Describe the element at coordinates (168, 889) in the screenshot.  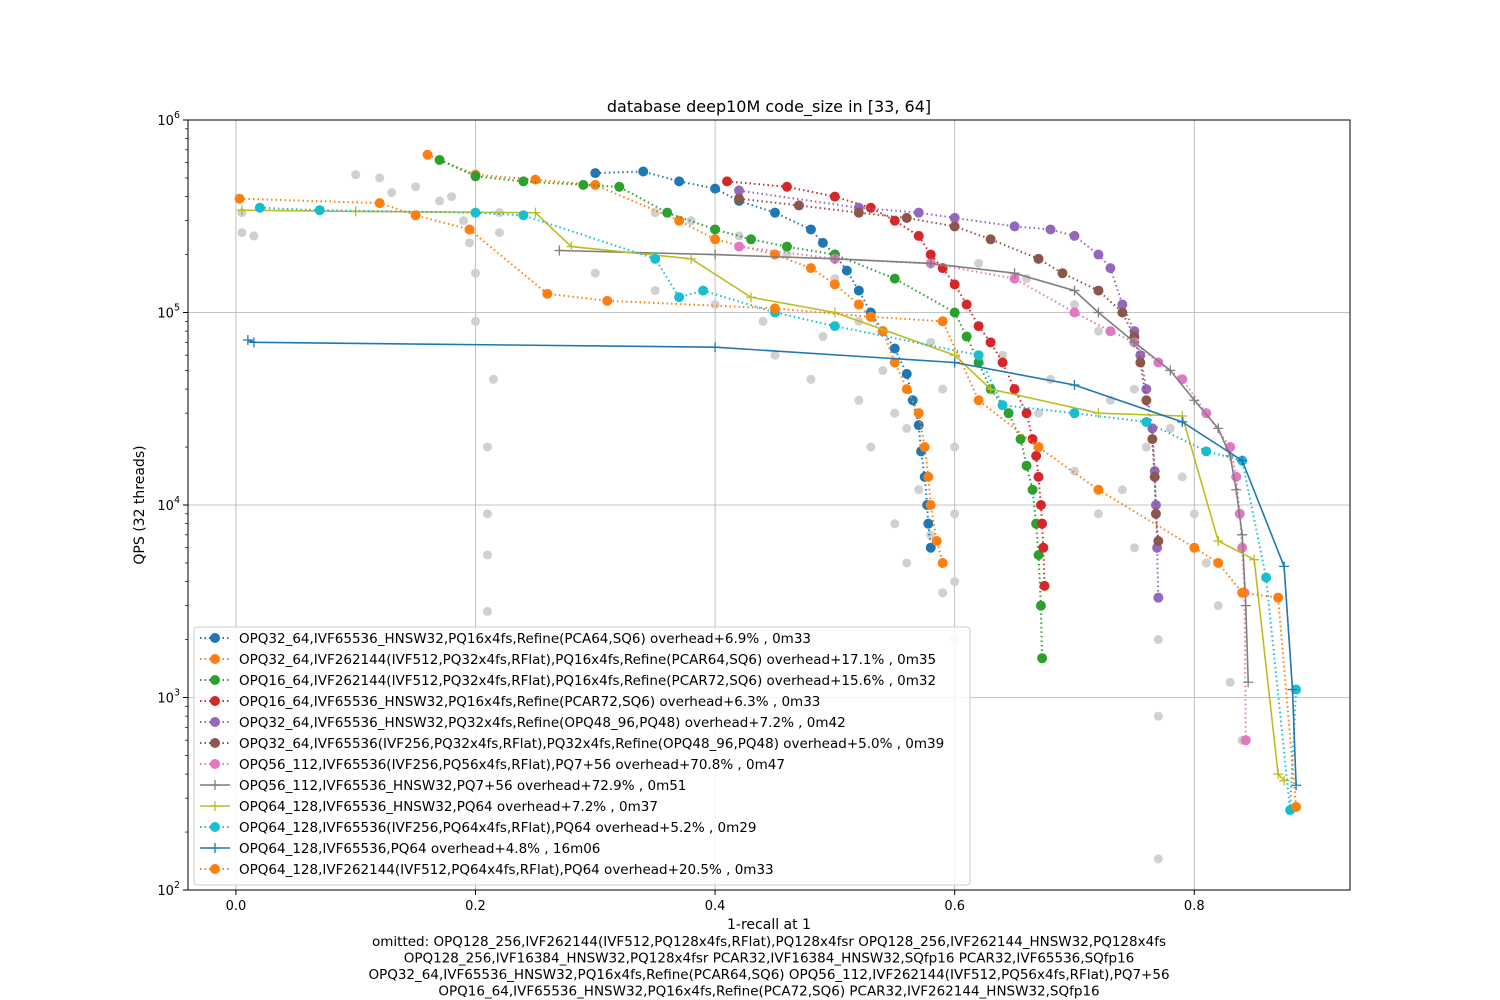
I see `y-tick-label: 10²` at that location.